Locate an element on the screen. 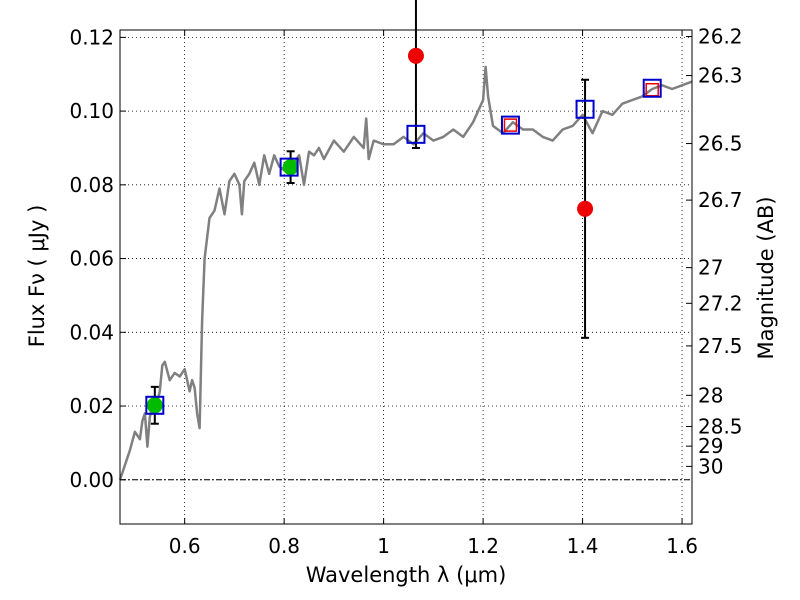  x-axis-label: Wavelength λ (μm) is located at coordinates (406, 575).